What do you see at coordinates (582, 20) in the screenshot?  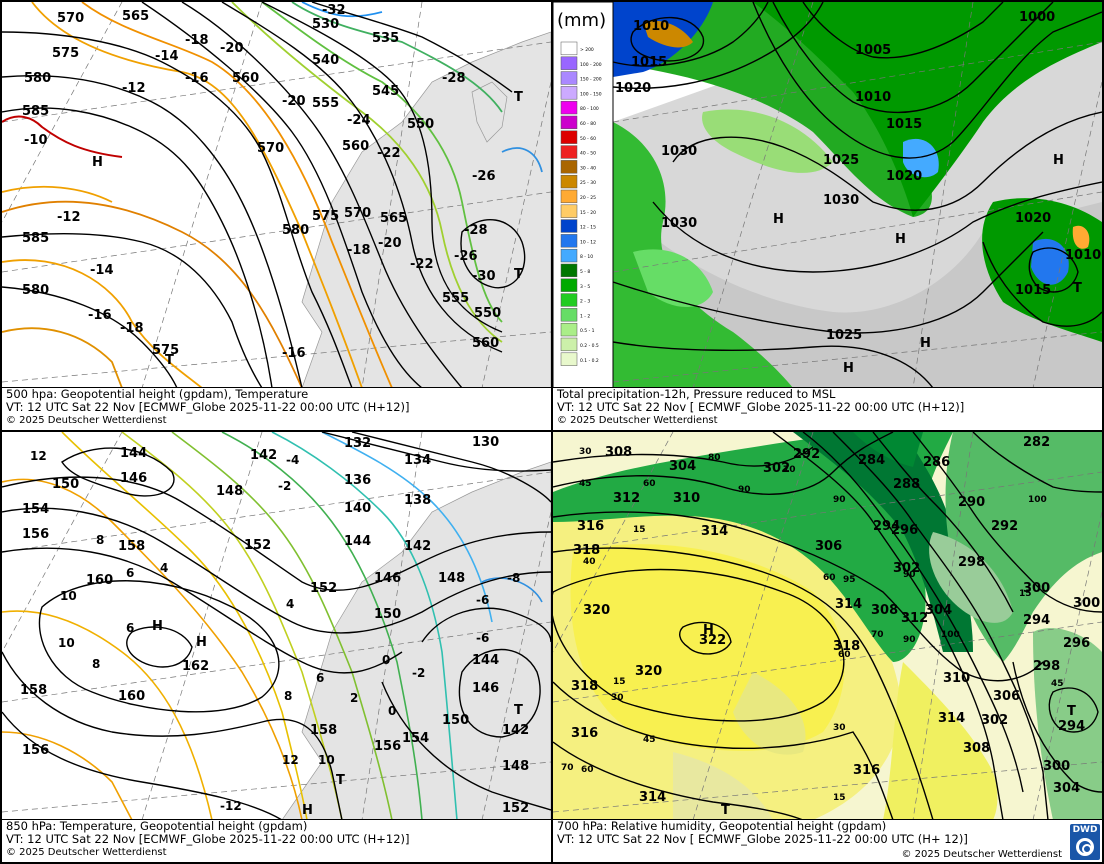 I see `legend-unit: (mm)` at bounding box center [582, 20].